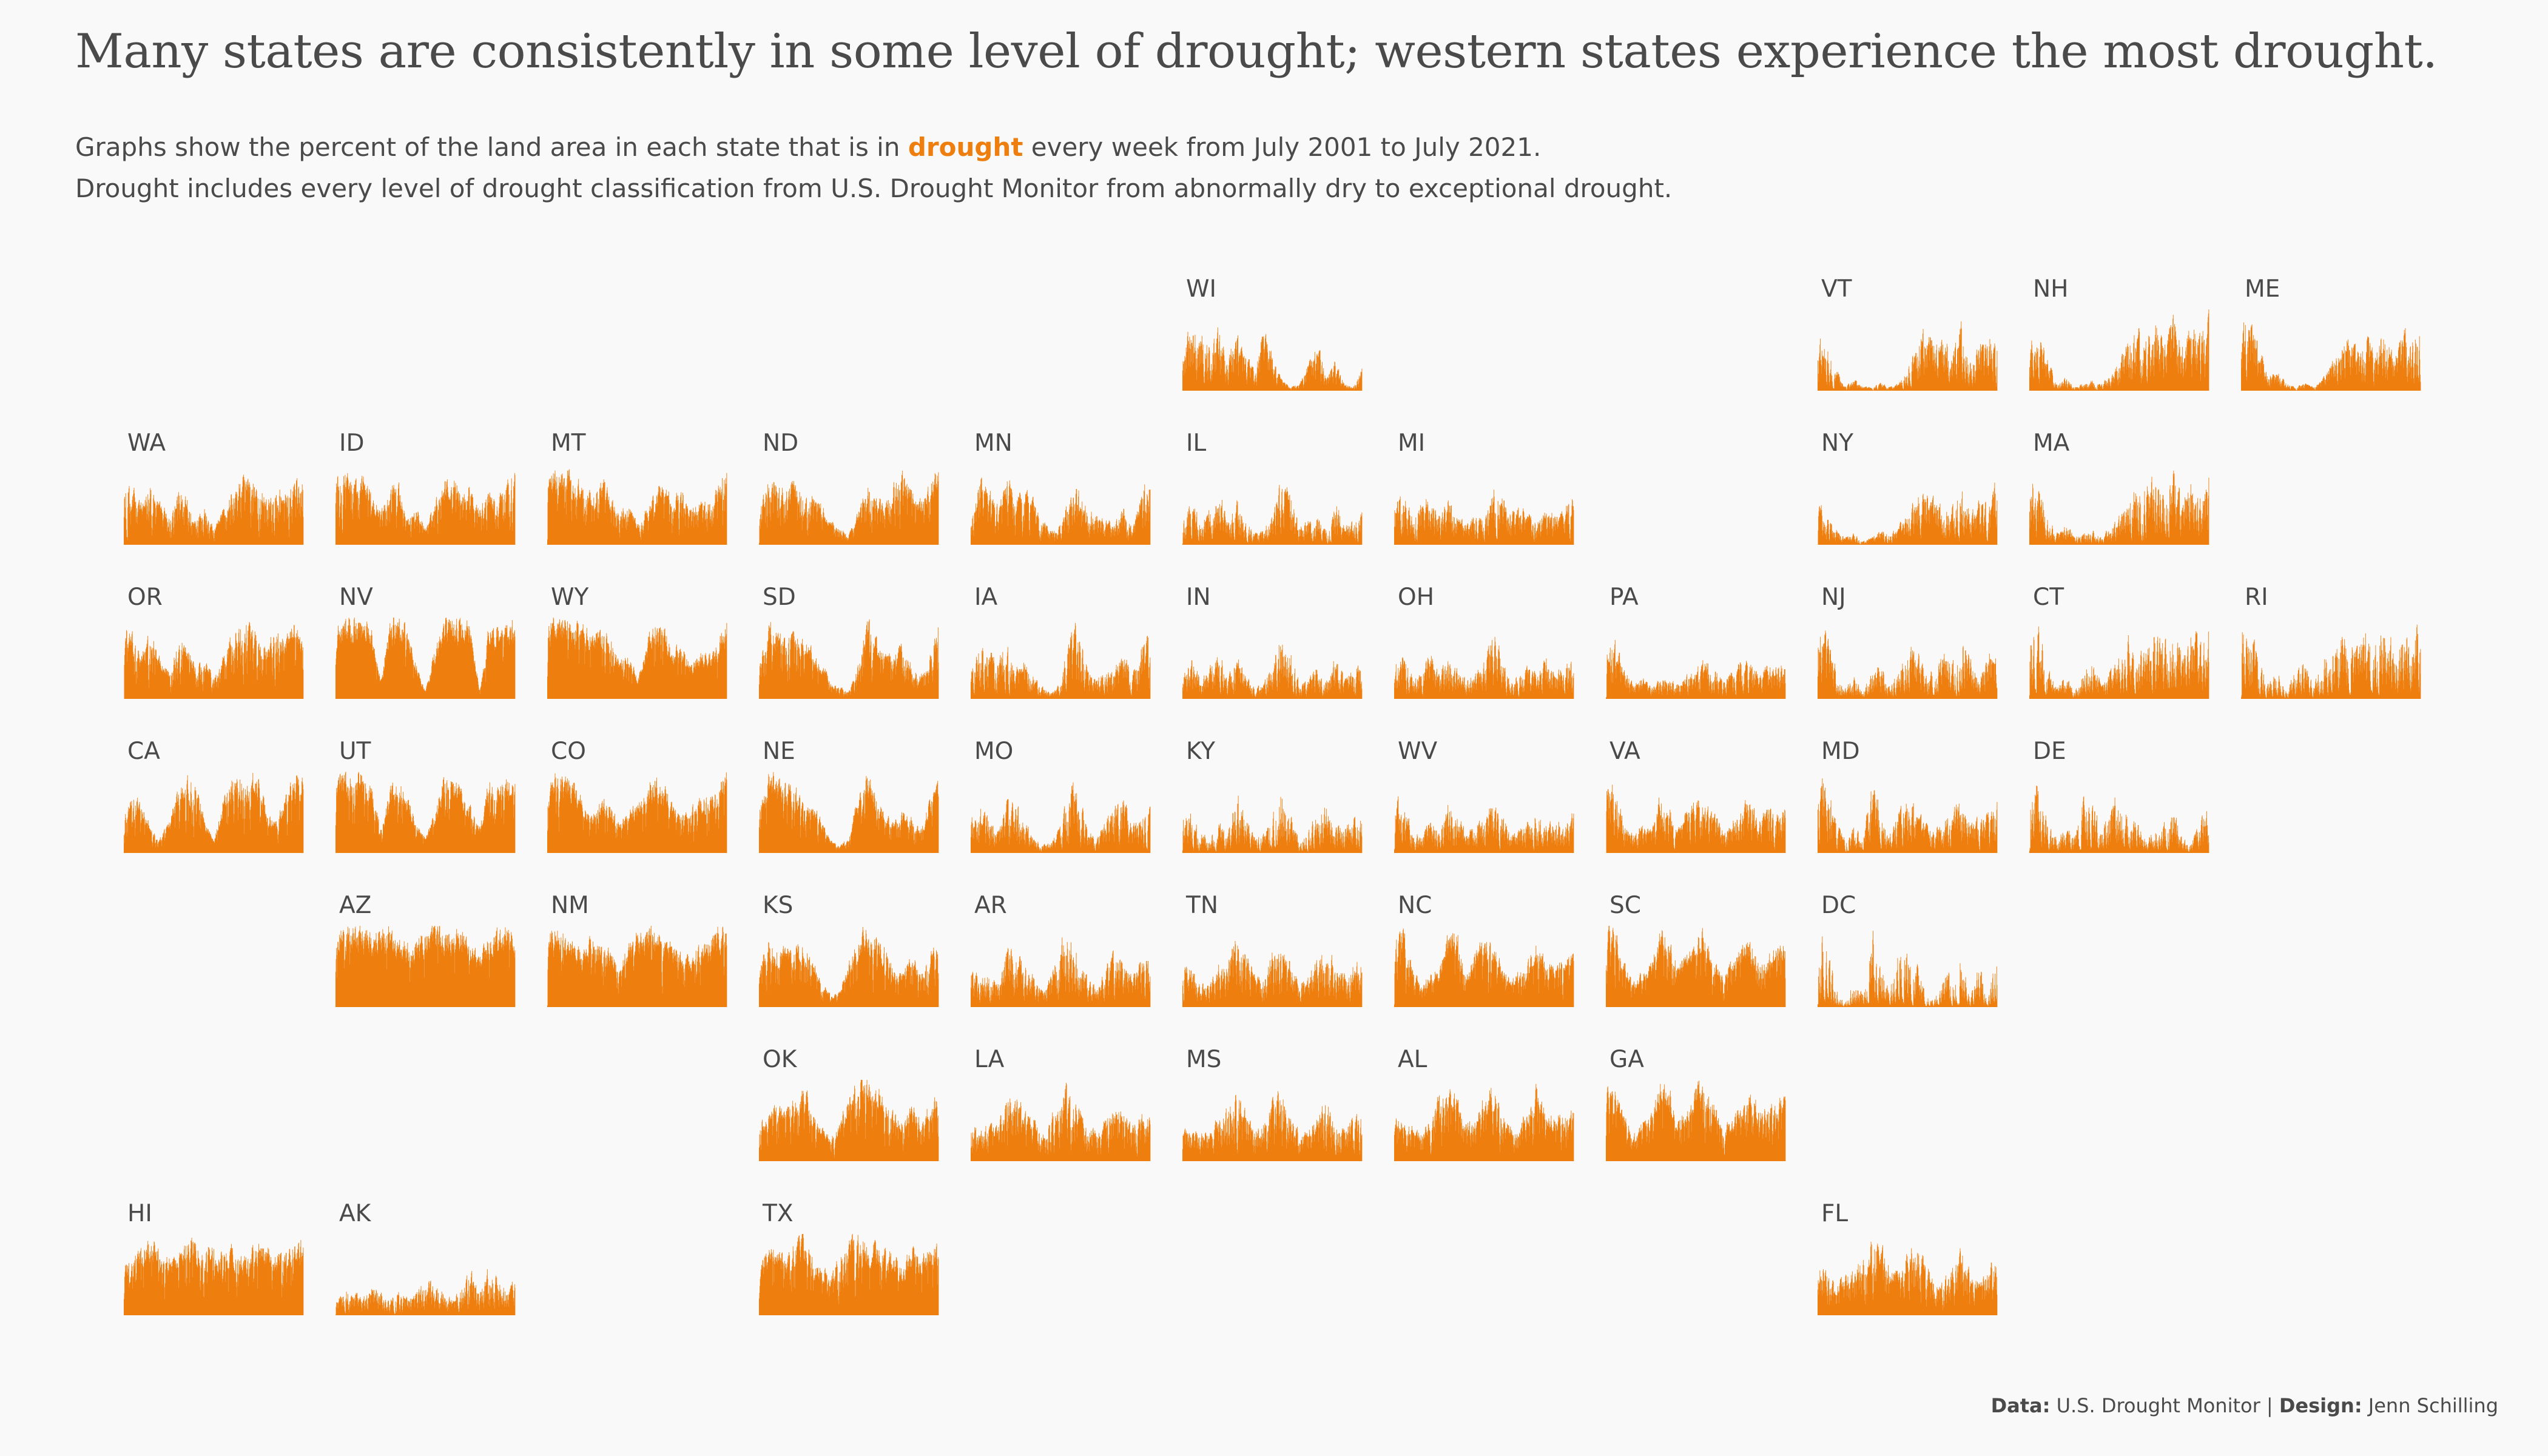  I want to click on state-label: NV, so click(356, 597).